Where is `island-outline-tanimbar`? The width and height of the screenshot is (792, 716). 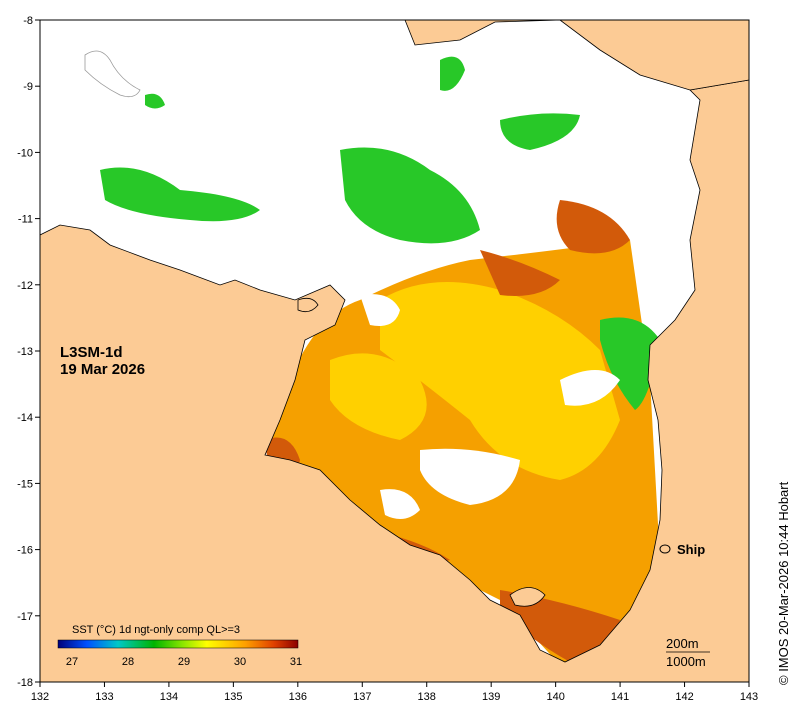 island-outline-tanimbar is located at coordinates (112, 74).